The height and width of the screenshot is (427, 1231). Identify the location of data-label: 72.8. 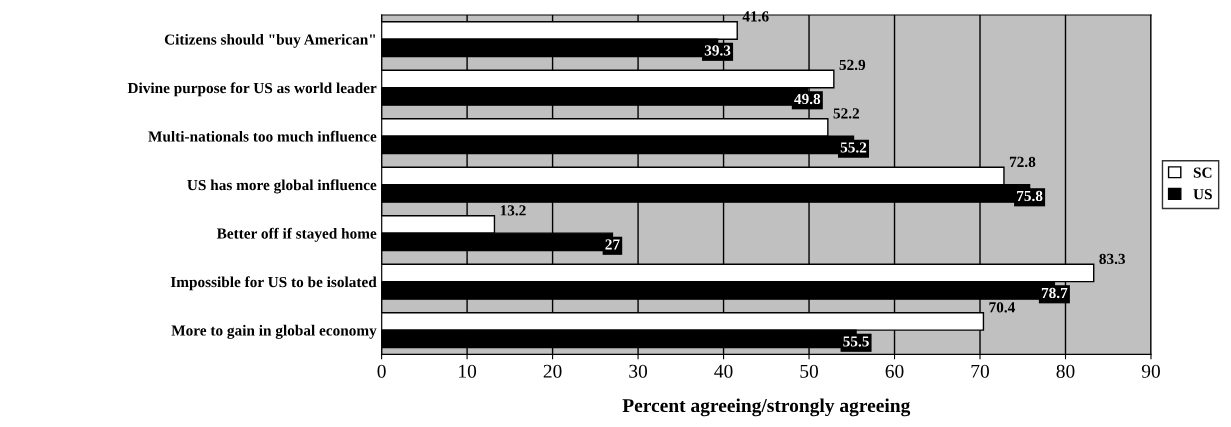
(1022, 162).